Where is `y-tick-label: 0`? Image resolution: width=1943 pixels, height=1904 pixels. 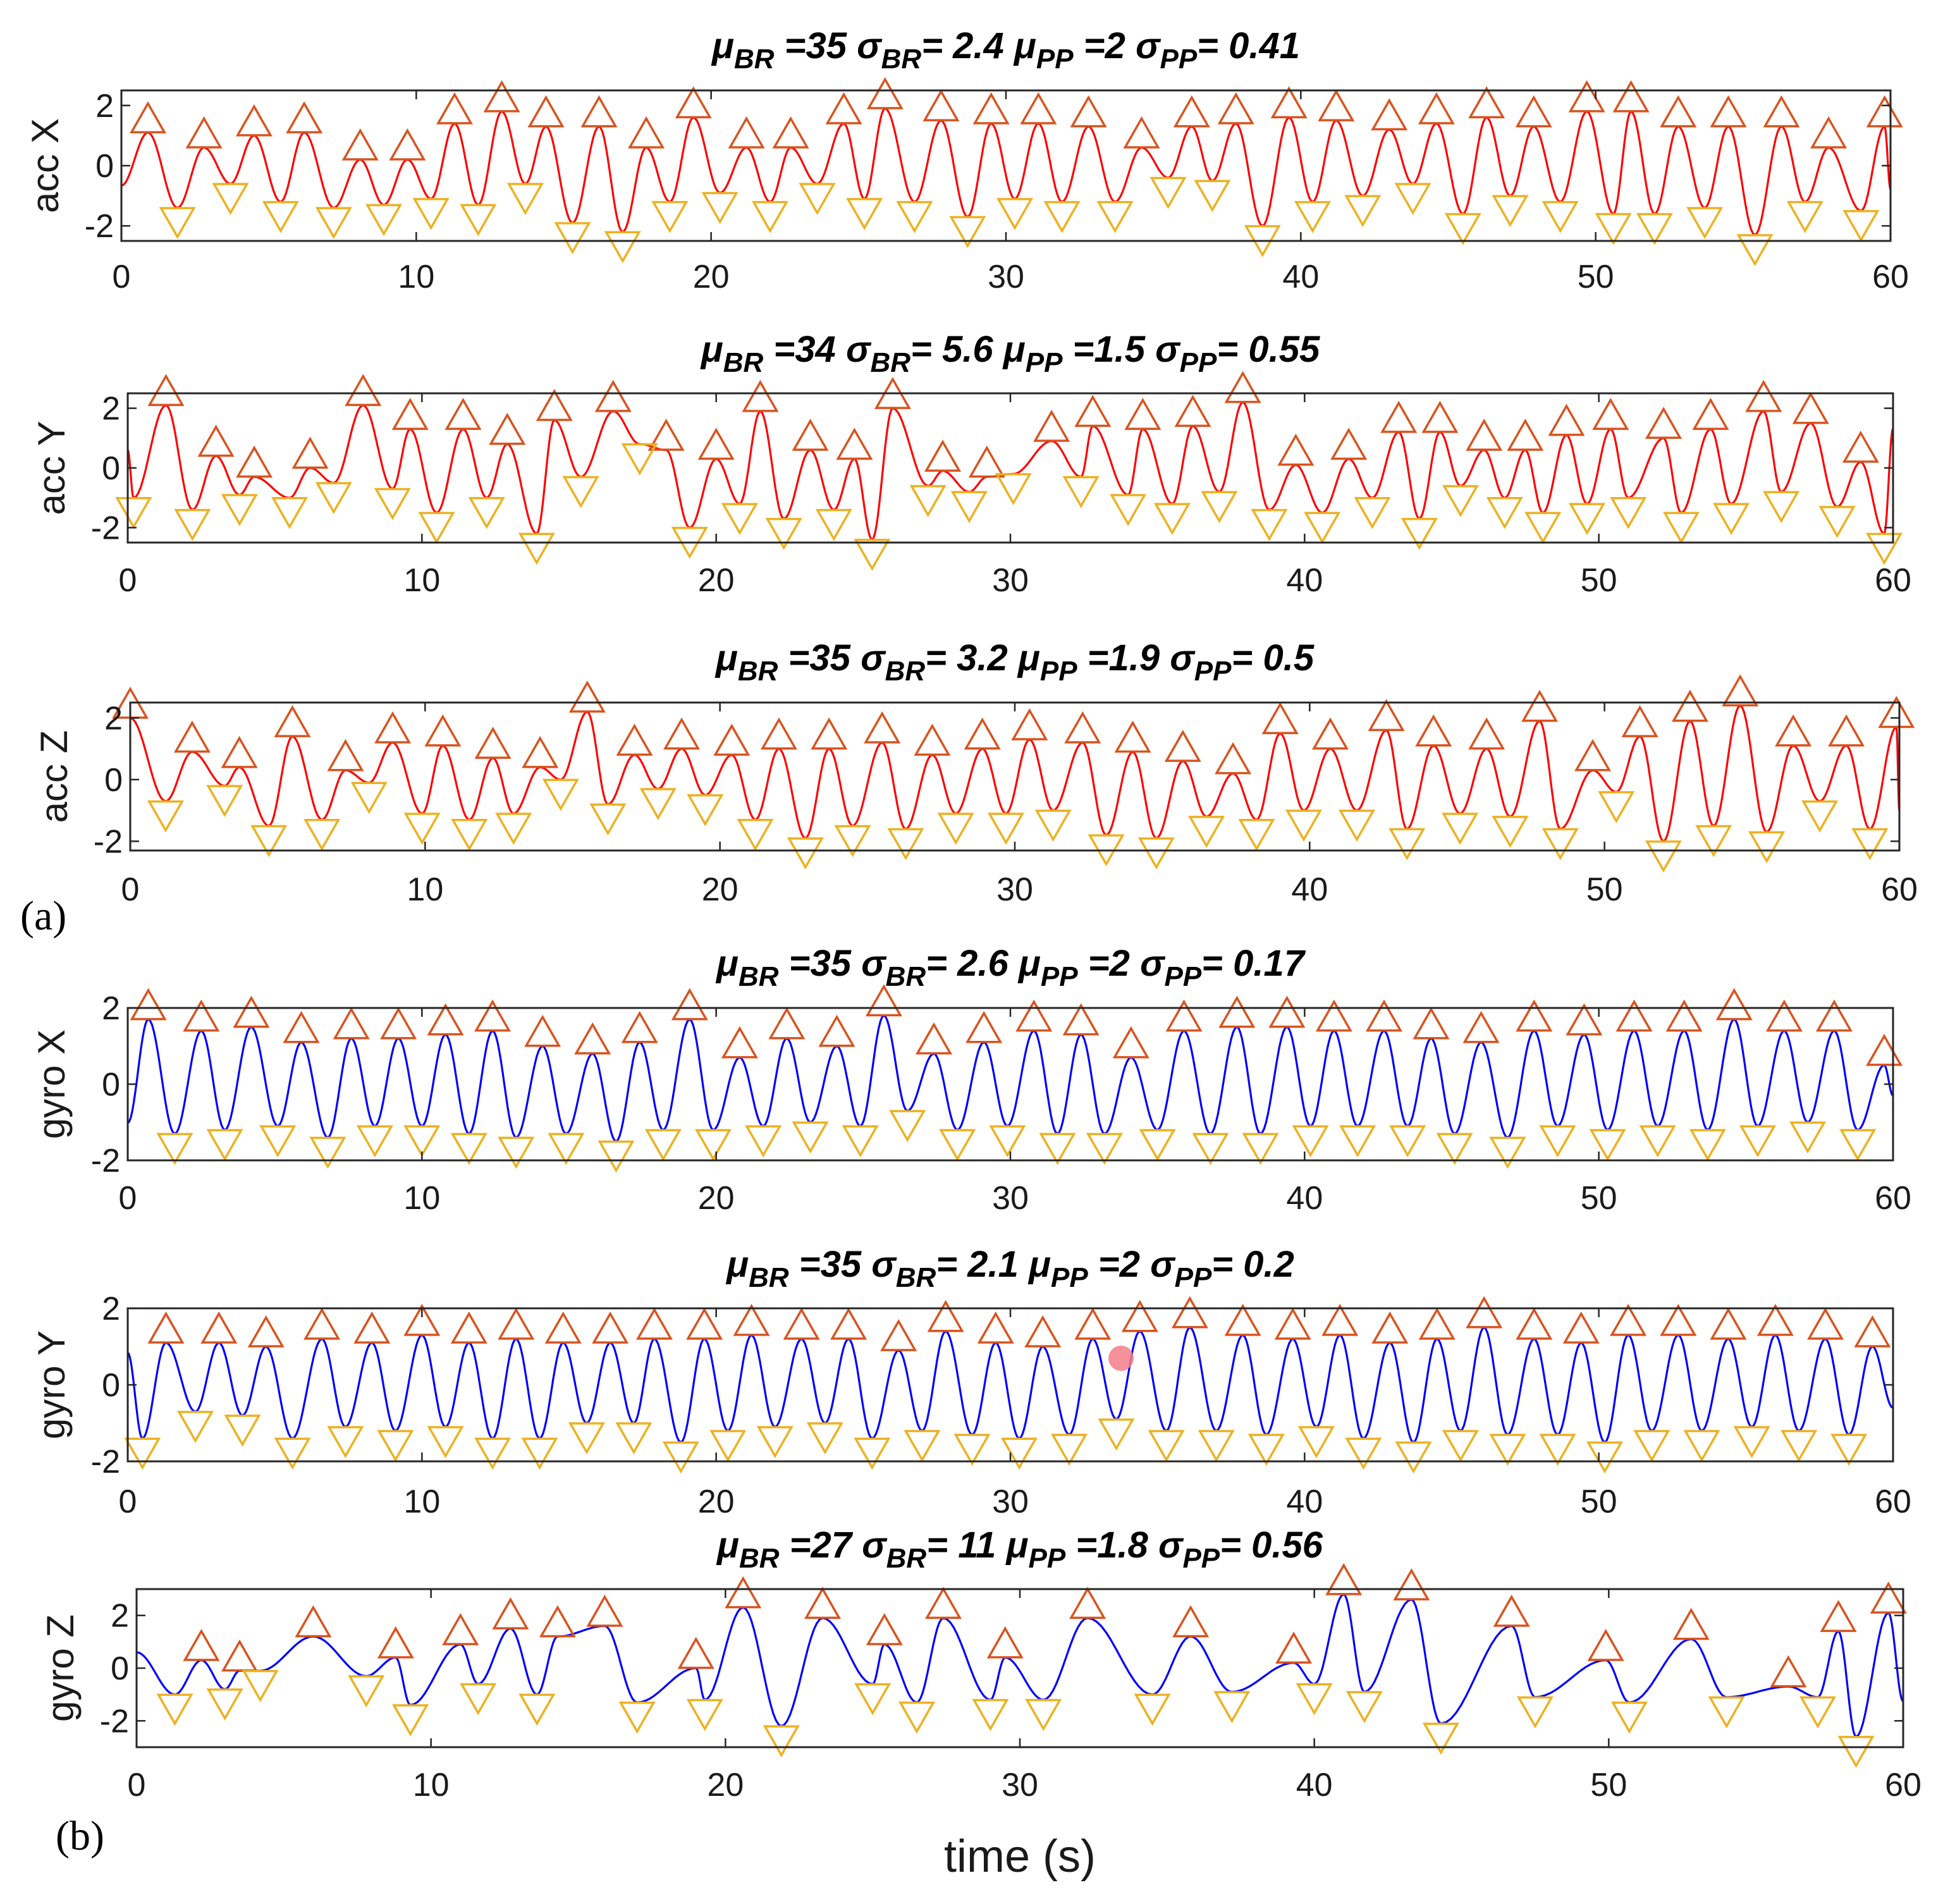 y-tick-label: 0 is located at coordinates (120, 1668).